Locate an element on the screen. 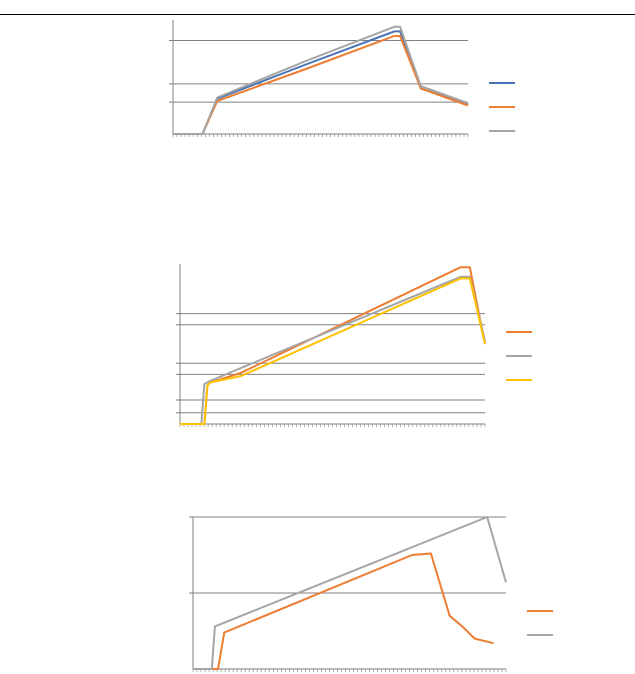 Image resolution: width=635 pixels, height=674 pixels. chart2-series-3-line is located at coordinates (333, 351).